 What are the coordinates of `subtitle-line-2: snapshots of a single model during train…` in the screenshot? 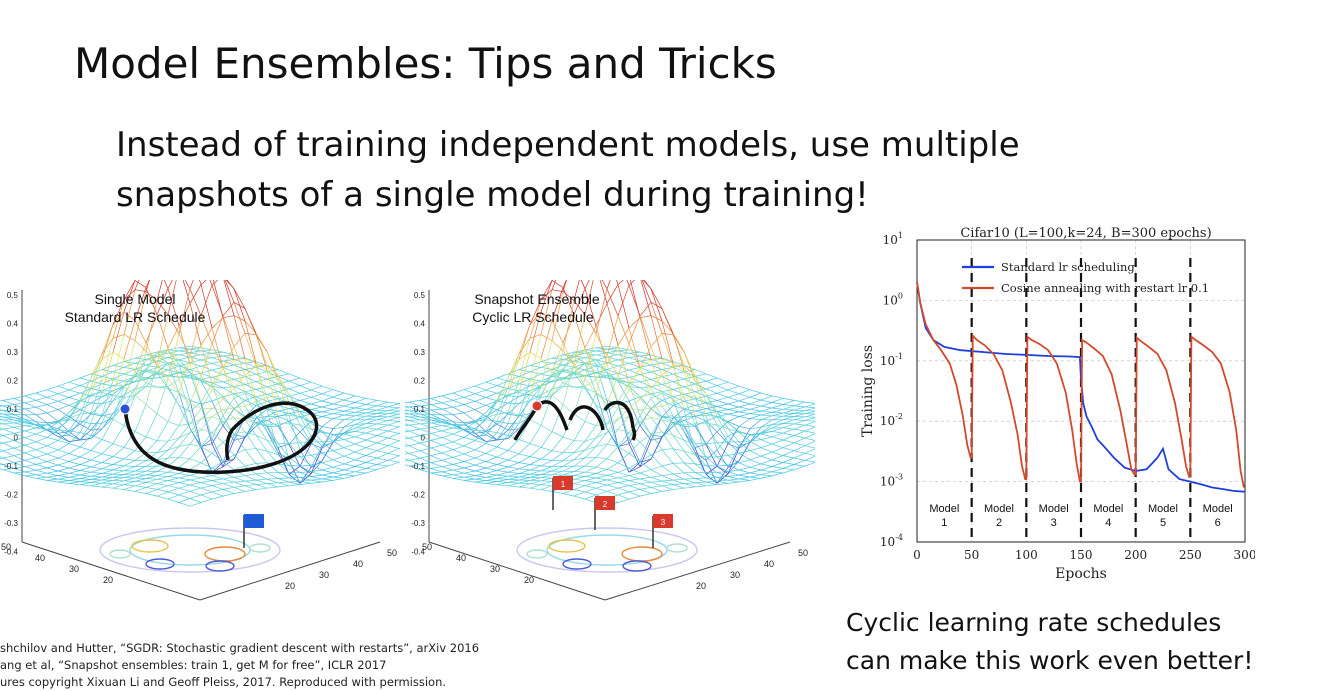 It's located at (641, 195).